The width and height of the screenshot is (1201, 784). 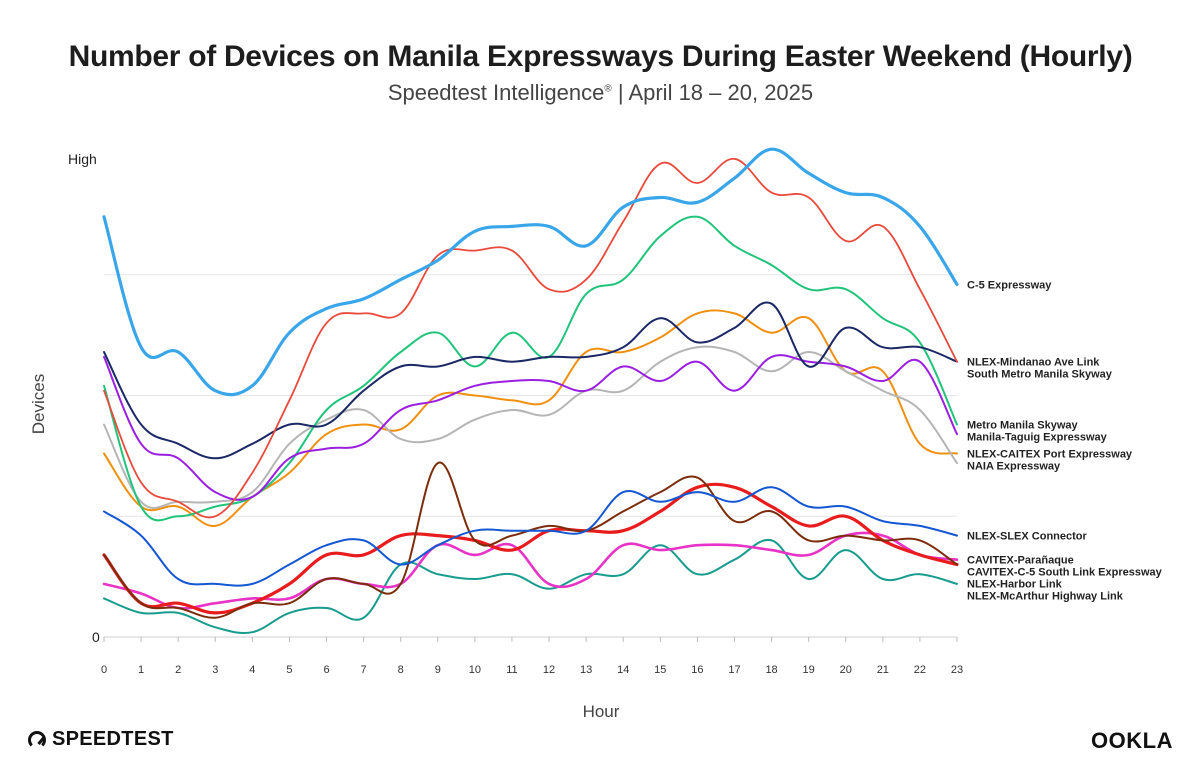 What do you see at coordinates (1027, 537) in the screenshot?
I see `series-label: NLEX-SLEX Connector` at bounding box center [1027, 537].